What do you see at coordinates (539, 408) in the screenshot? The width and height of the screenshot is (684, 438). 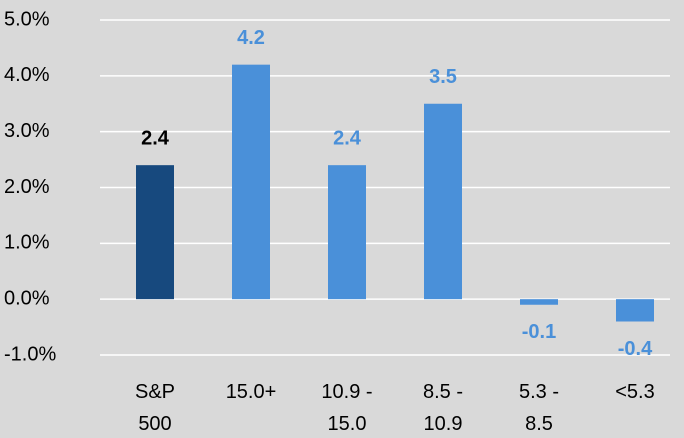 I see `x-tick-label: 5.3 - 8.5` at bounding box center [539, 408].